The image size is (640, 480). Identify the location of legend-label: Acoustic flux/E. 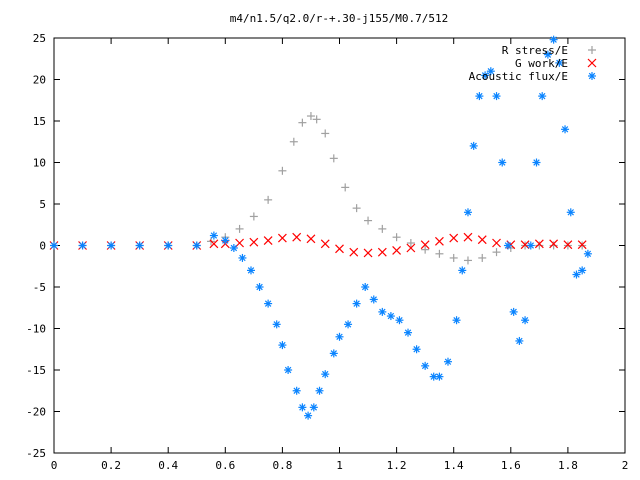
(518, 76).